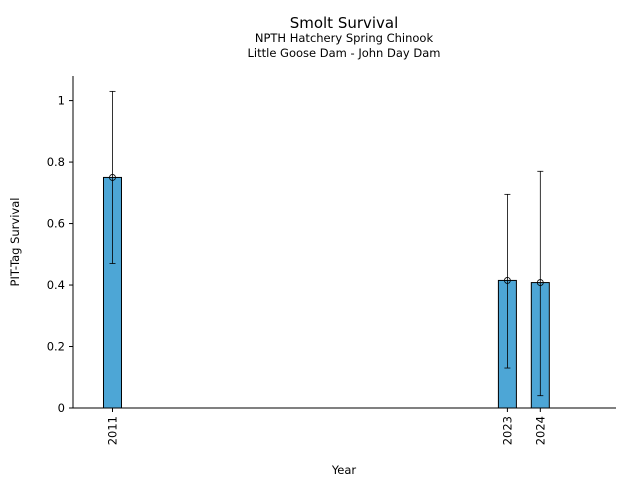  Describe the element at coordinates (540, 430) in the screenshot. I see `x-tick-label-2024: 2024` at that location.